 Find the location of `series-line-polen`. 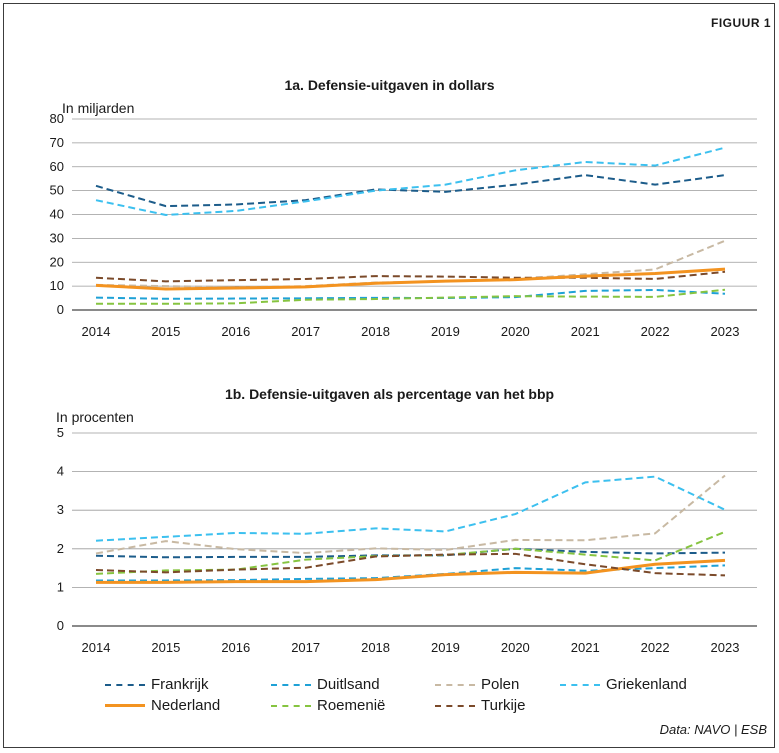

series-line-polen is located at coordinates (410, 514).